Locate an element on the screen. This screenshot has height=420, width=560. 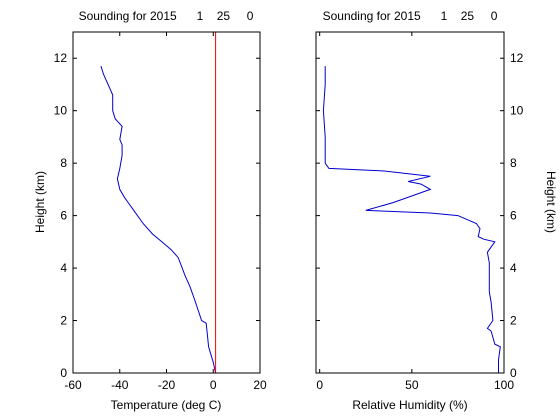
temperature-ytick-label: 8 is located at coordinates (63, 163).